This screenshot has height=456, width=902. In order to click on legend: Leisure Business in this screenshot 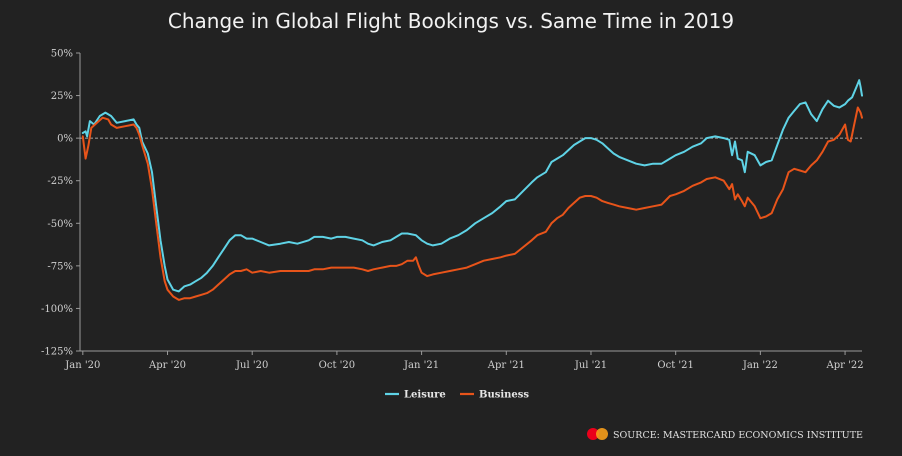, I will do `click(457, 395)`.